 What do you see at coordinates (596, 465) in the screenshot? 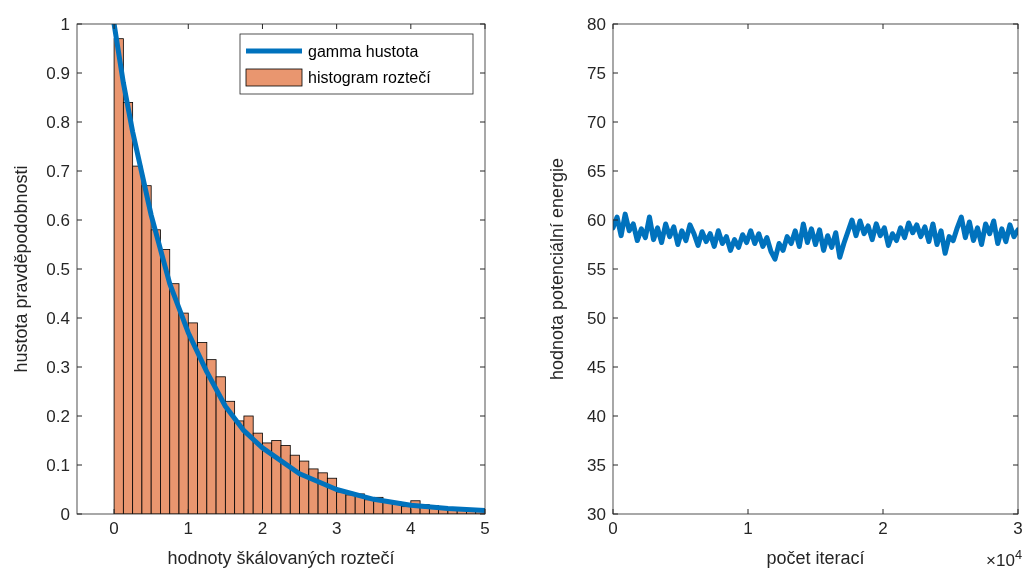
I see `y-tick-label: 35` at bounding box center [596, 465].